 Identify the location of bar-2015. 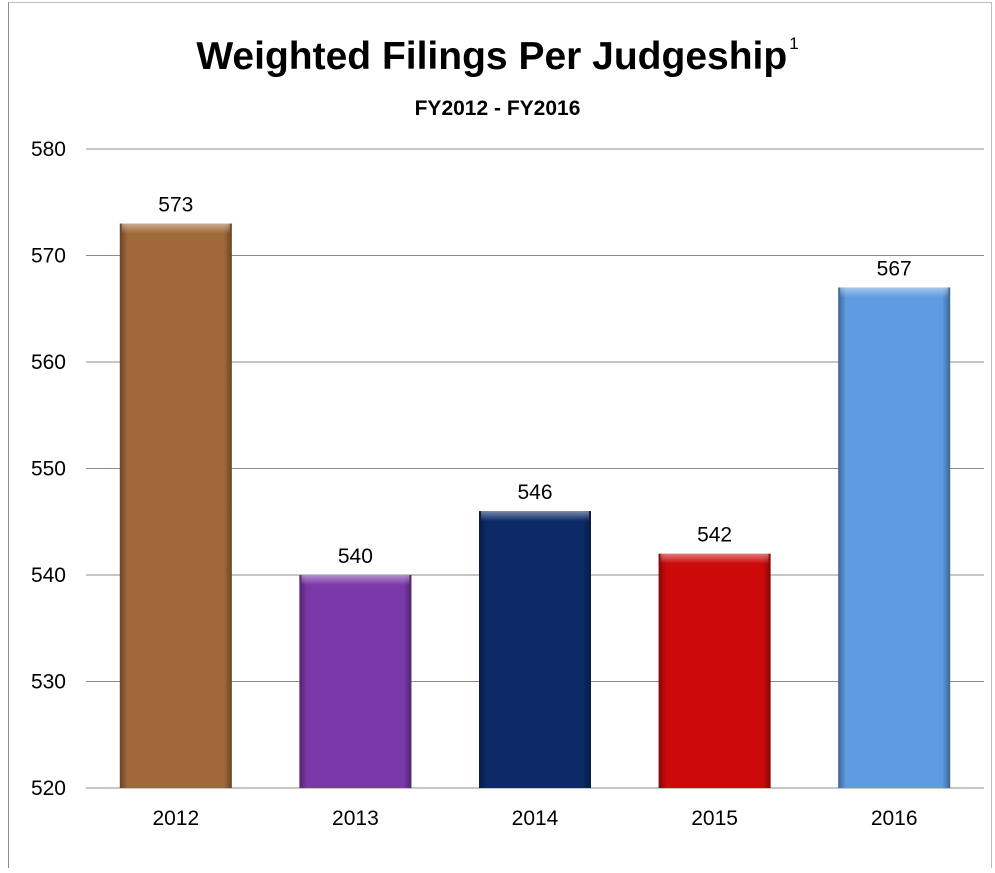
(714, 670).